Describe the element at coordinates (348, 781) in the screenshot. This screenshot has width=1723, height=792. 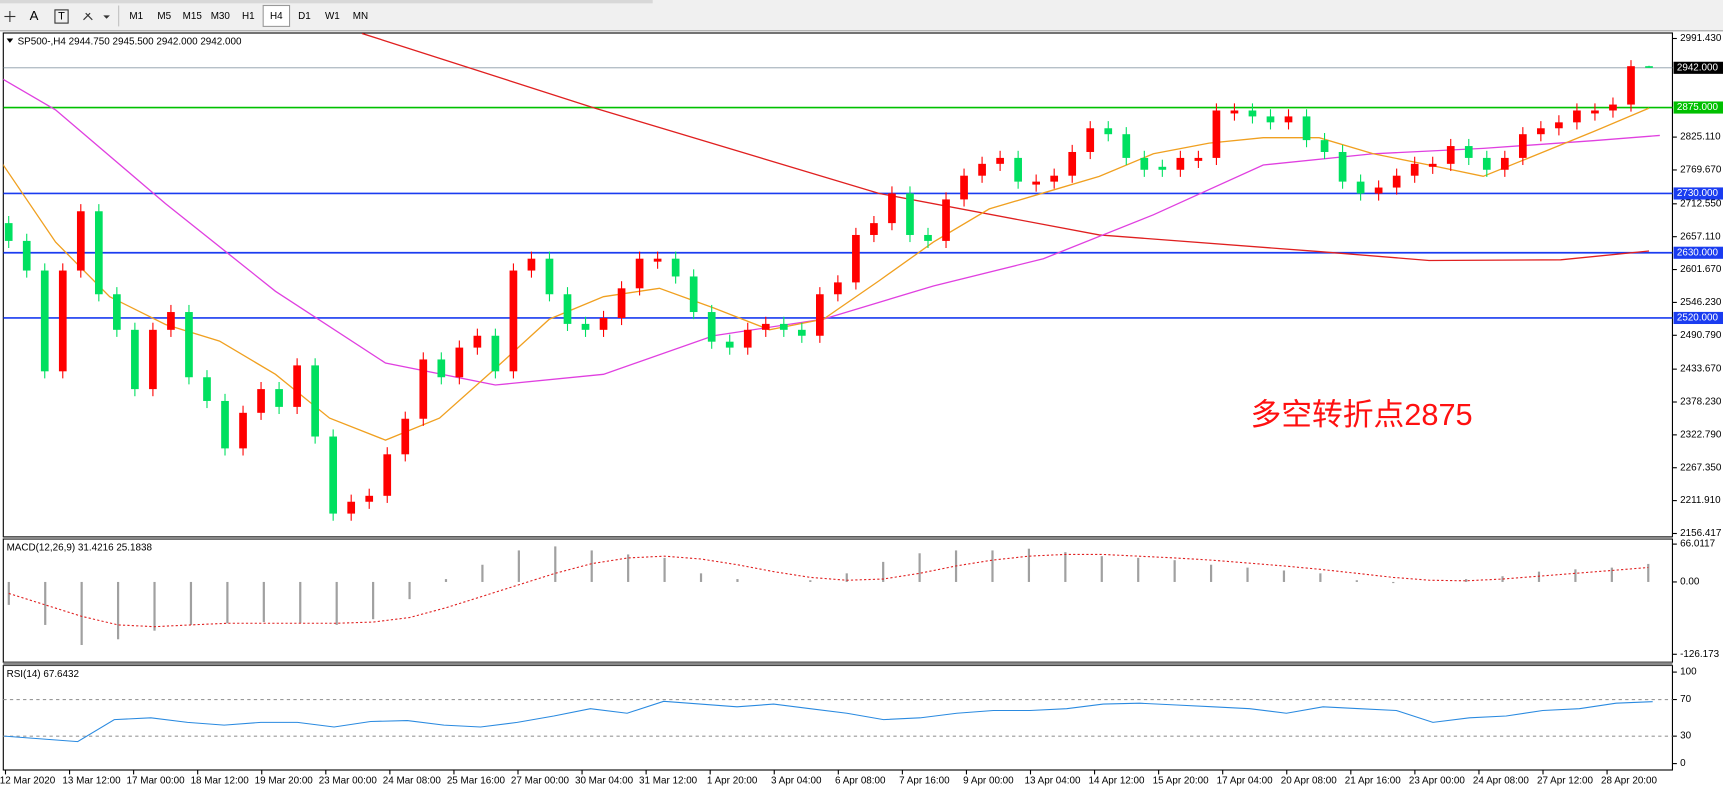
I see `x-tick-label: 23 Mar 00:00` at that location.